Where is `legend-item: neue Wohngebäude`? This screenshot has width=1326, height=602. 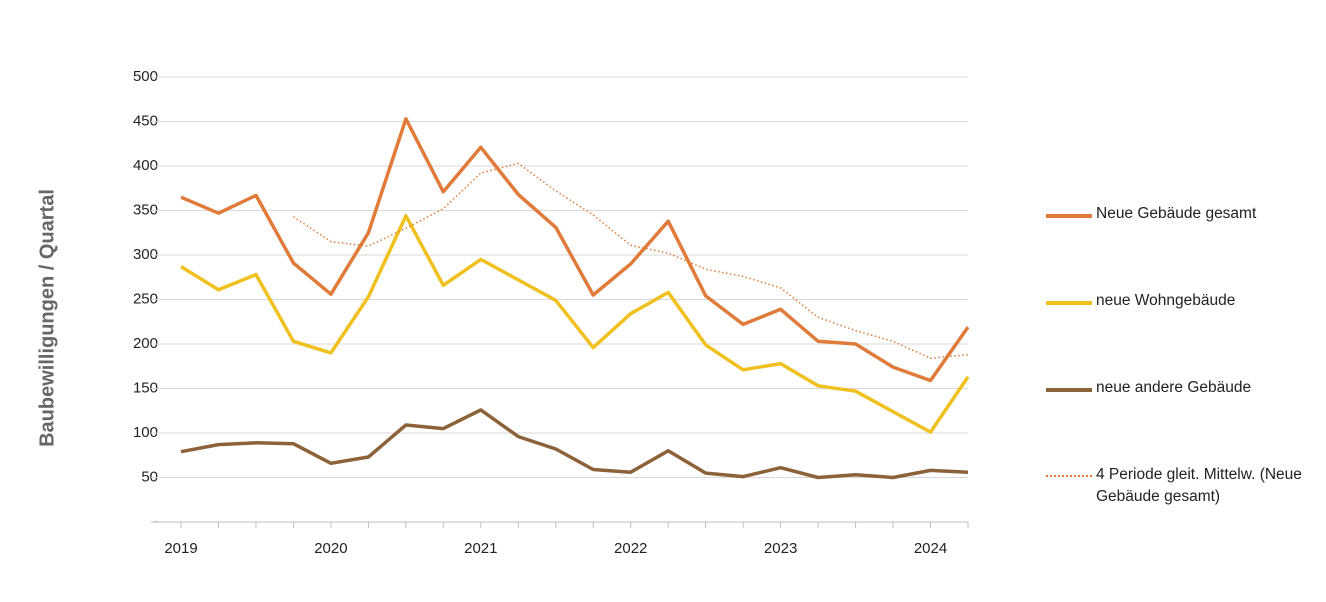 legend-item: neue Wohngebäude is located at coordinates (1178, 301).